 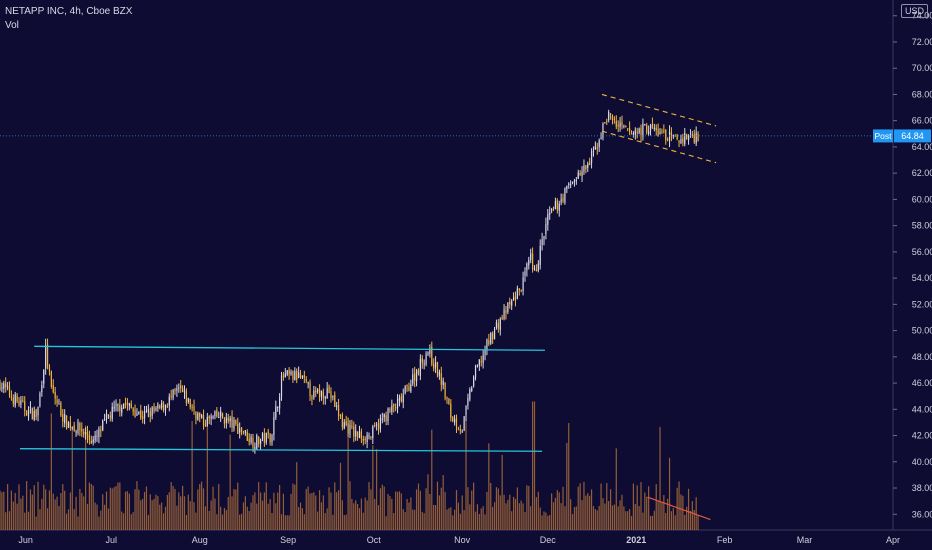 What do you see at coordinates (679, 508) in the screenshot?
I see `volume-trend-line` at bounding box center [679, 508].